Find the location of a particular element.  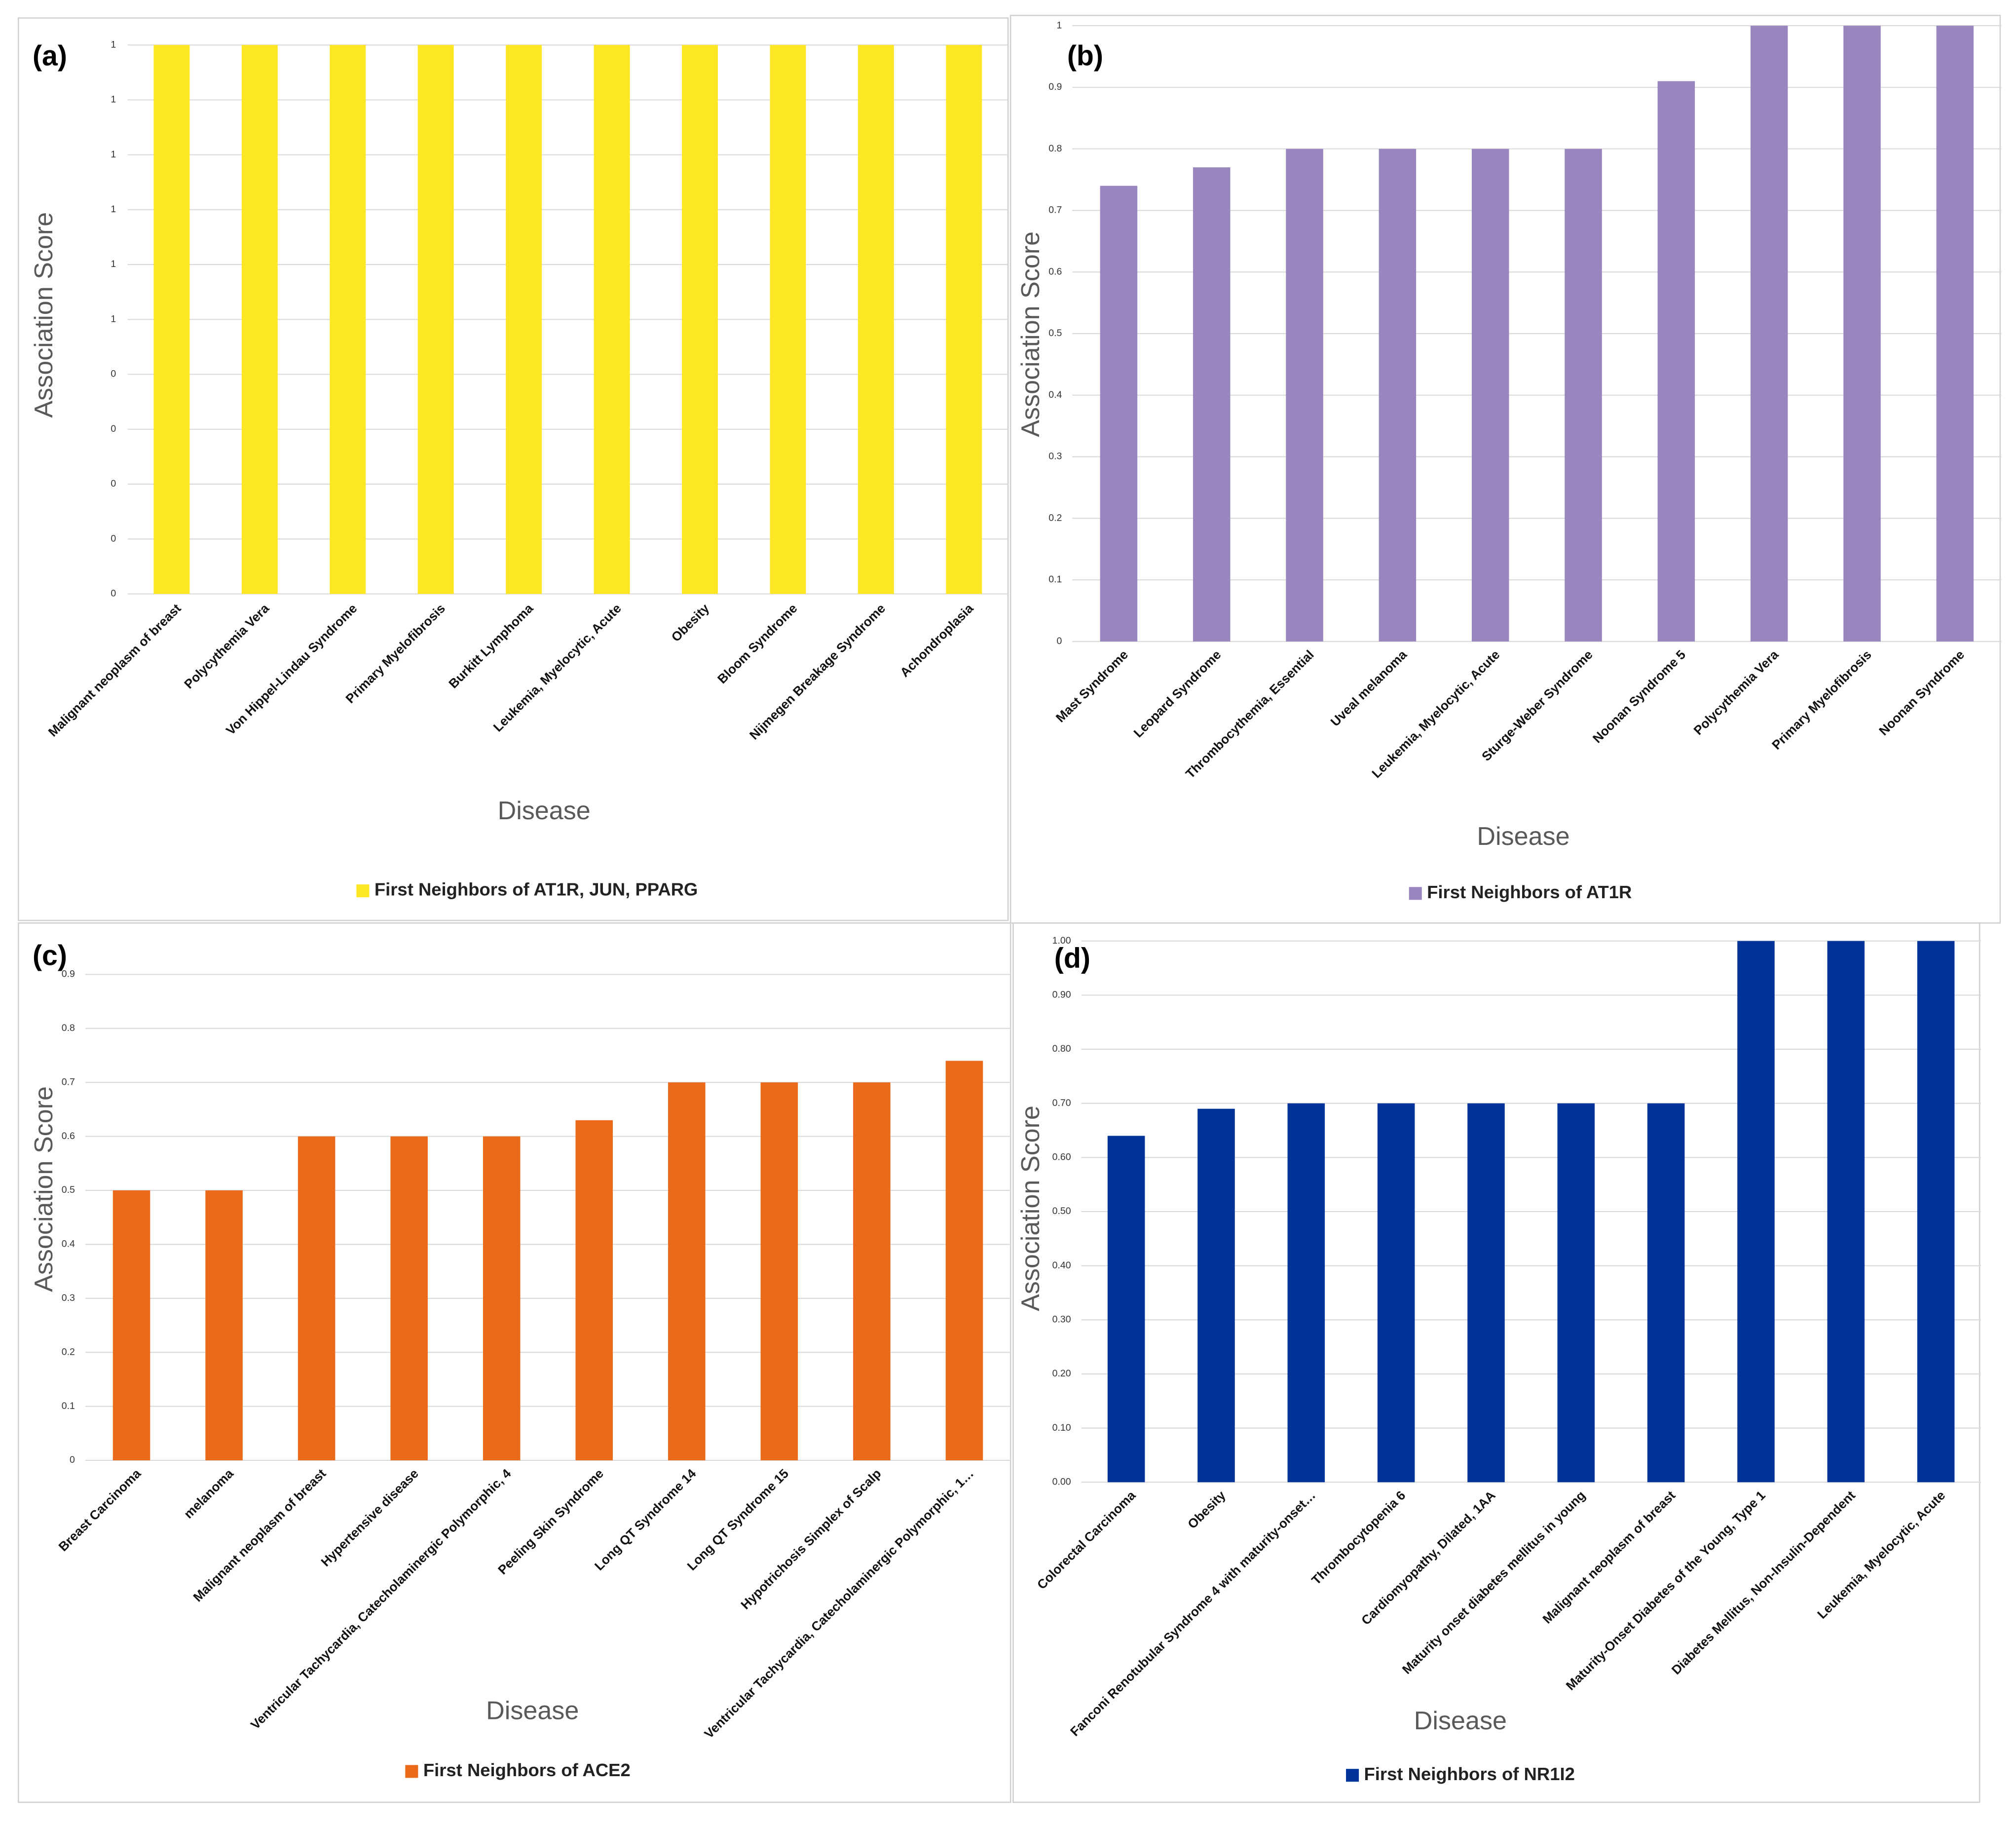

x-tick-label: Mast Syndrome is located at coordinates (1092, 686).